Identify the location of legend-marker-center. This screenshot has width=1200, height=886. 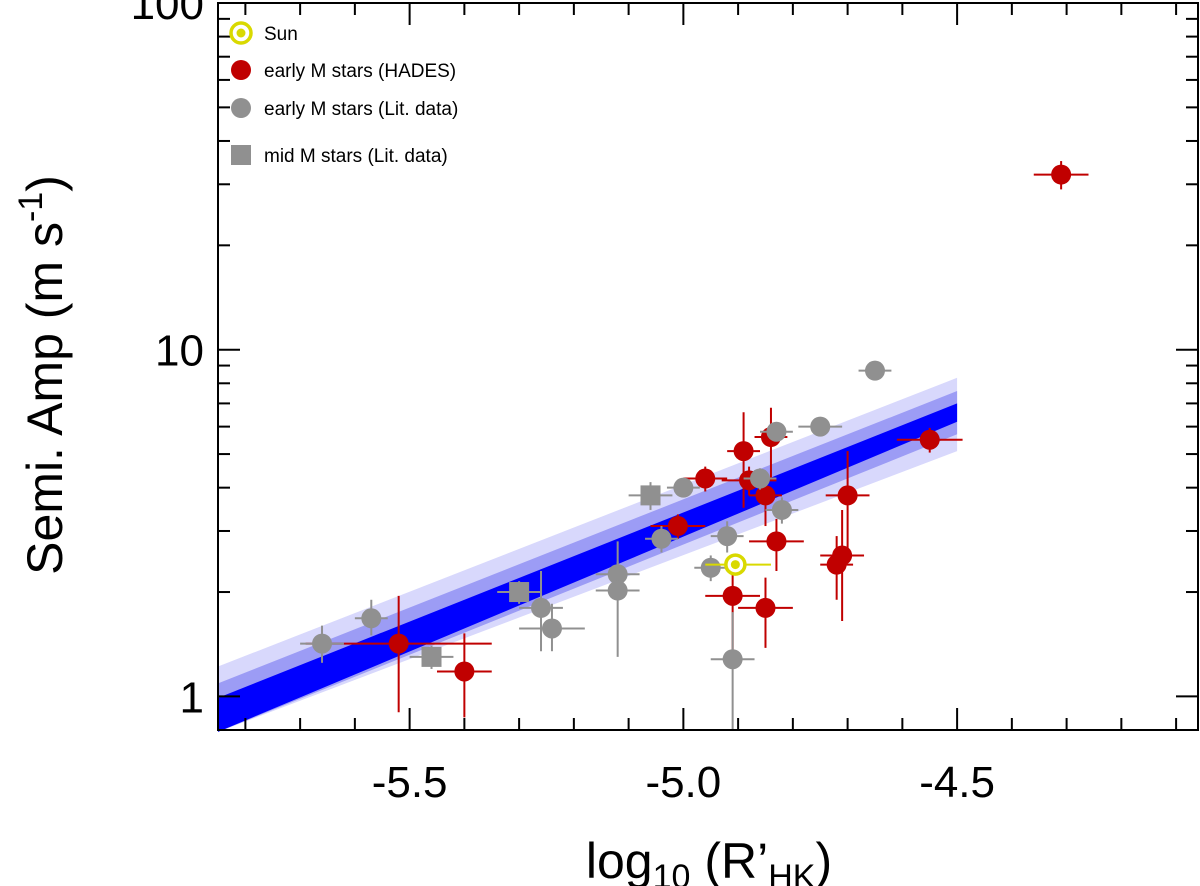
(241, 33).